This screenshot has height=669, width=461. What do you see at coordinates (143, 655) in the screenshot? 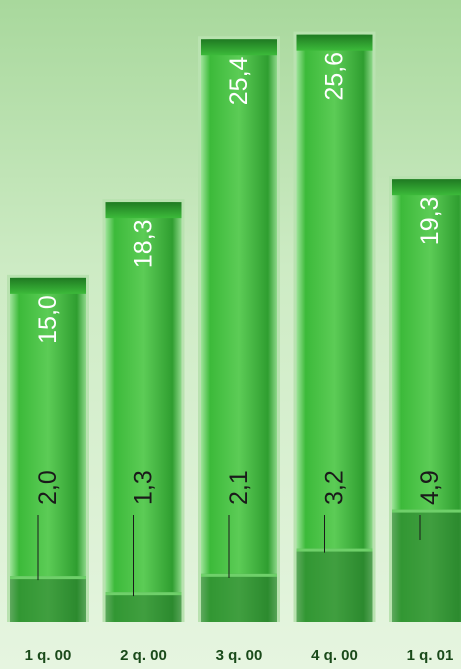
I see `category-label-2: 2 q. 00` at bounding box center [143, 655].